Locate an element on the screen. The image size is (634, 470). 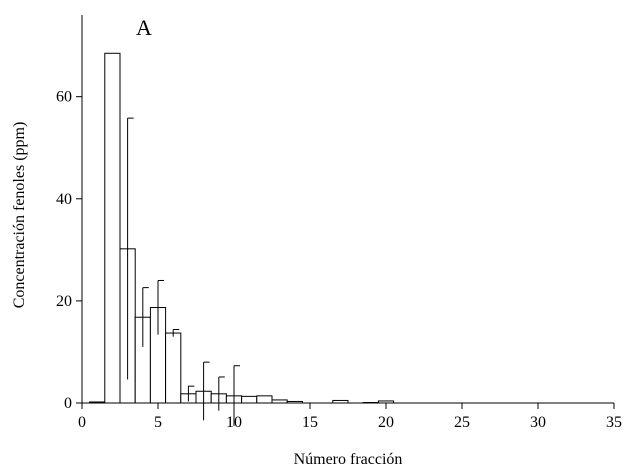
x-tick-label: 15 is located at coordinates (310, 422).